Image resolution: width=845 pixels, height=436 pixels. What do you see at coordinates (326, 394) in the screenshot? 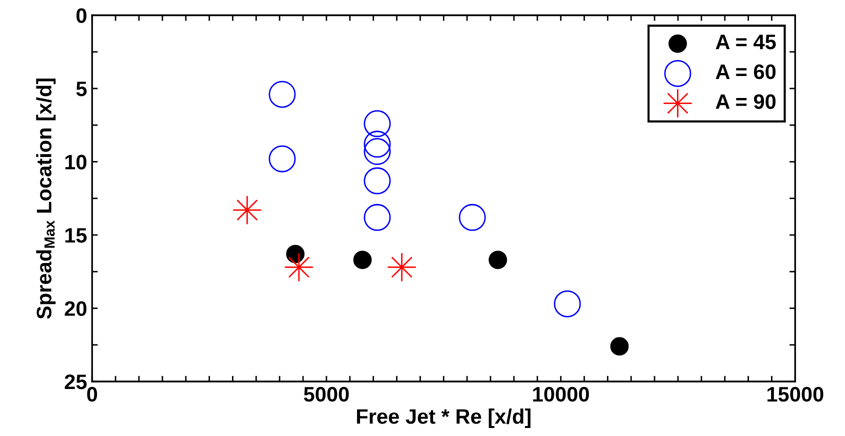
I see `x-tick-label: 5000` at bounding box center [326, 394].